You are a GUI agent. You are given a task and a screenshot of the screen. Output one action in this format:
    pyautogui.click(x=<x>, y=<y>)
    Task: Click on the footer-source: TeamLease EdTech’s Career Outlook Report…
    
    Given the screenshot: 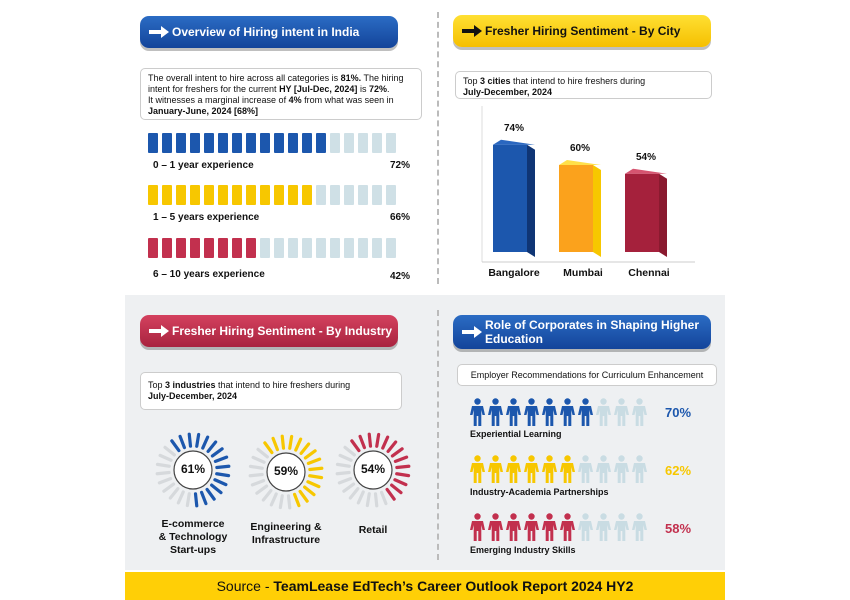 What is the action you would take?
    pyautogui.click(x=453, y=586)
    